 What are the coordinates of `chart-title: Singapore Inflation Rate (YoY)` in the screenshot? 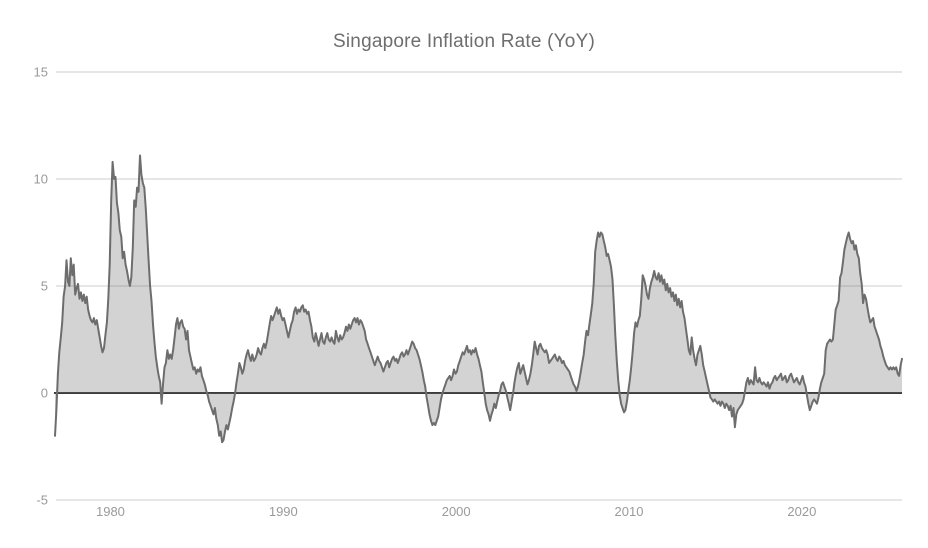 It's located at (464, 41).